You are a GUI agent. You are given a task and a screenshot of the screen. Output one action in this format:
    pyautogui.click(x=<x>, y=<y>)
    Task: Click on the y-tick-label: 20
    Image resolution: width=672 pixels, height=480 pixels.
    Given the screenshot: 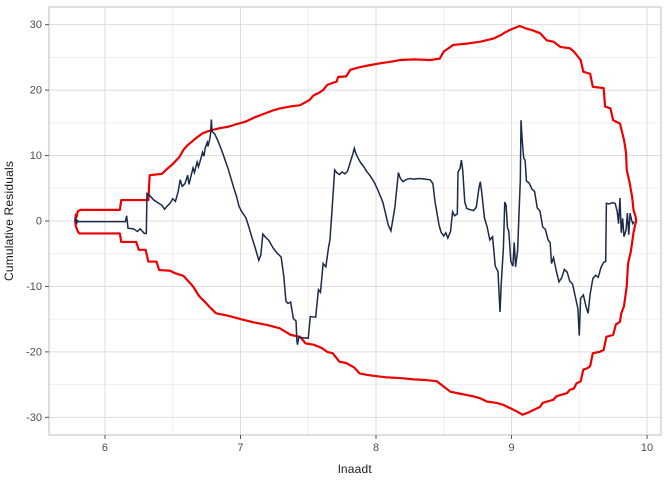 What is the action you would take?
    pyautogui.click(x=36, y=91)
    